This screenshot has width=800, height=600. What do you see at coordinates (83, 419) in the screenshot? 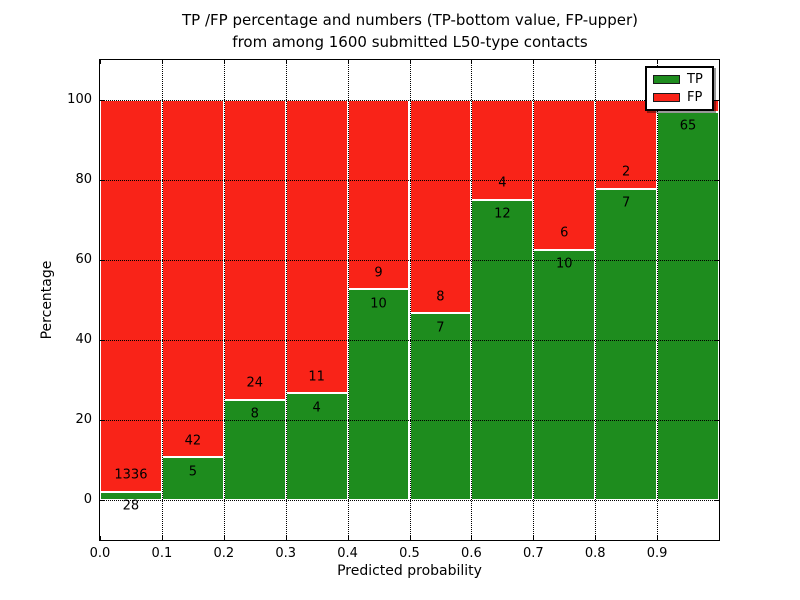
I see `y-tick-label: 20` at bounding box center [83, 419].